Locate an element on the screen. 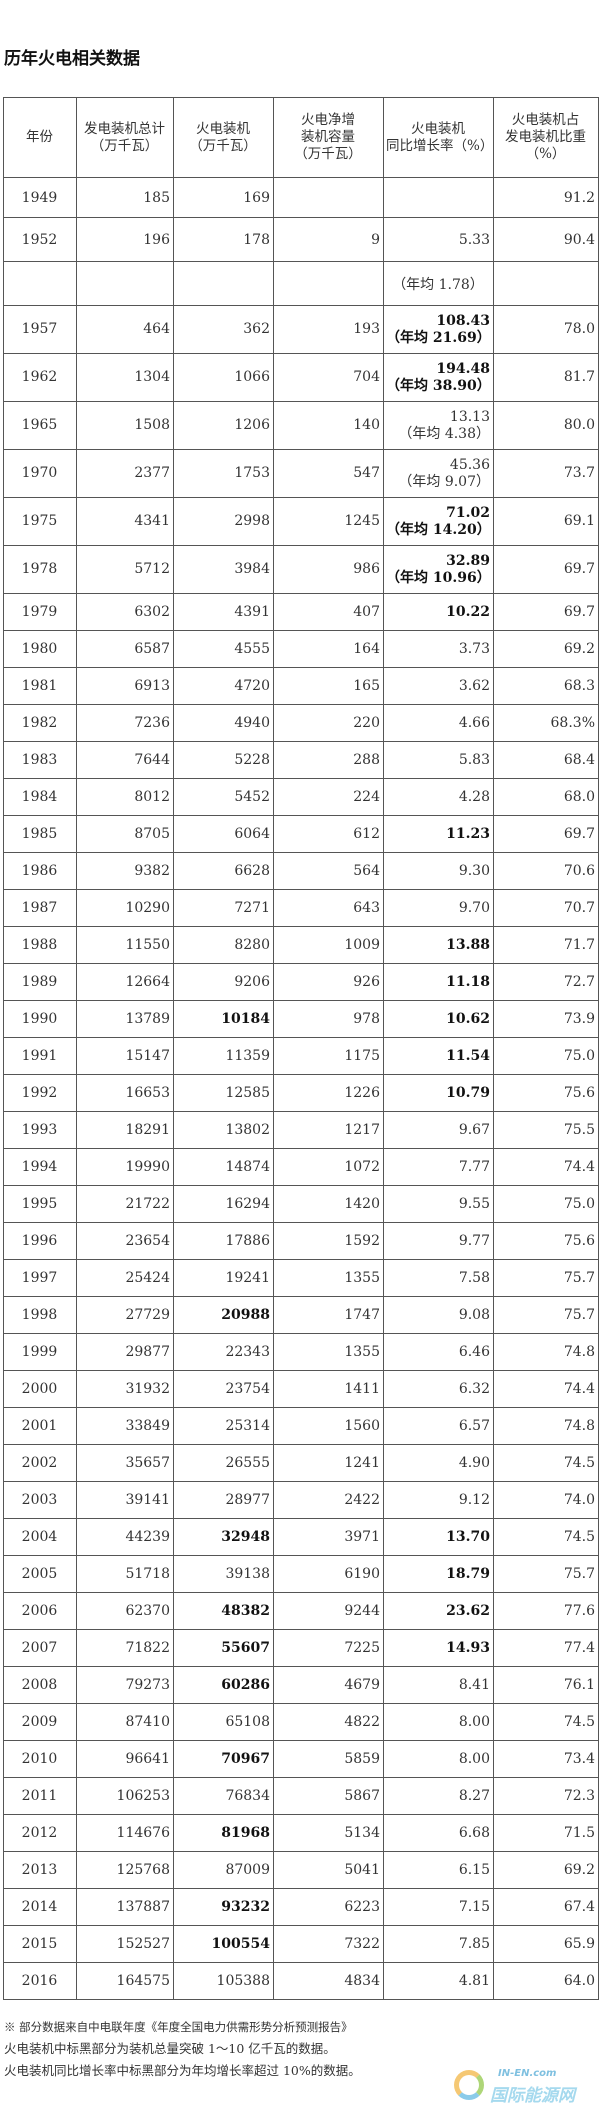  page-title: 历年火电相关数据 is located at coordinates (72, 59).